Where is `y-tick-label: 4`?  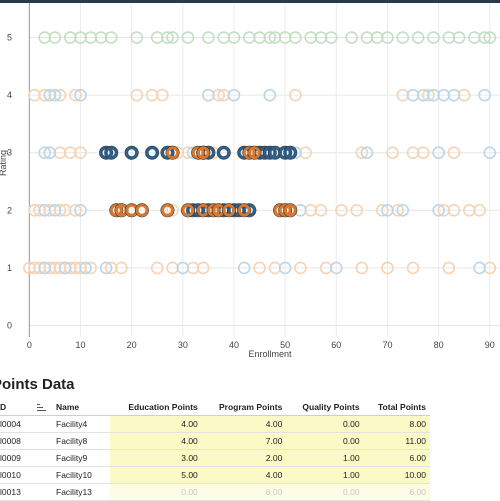 y-tick-label: 4 is located at coordinates (9, 95).